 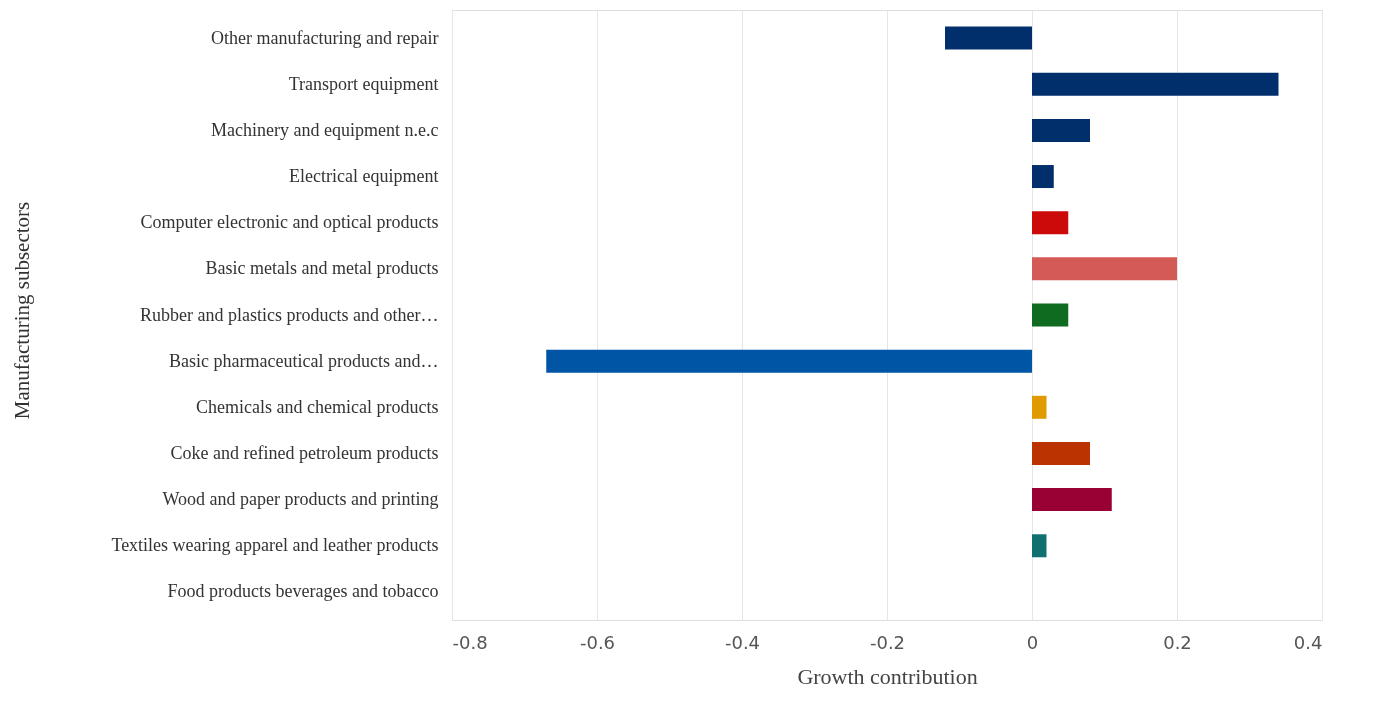 What do you see at coordinates (364, 176) in the screenshot?
I see `y-tick-label: Electrical equipment` at bounding box center [364, 176].